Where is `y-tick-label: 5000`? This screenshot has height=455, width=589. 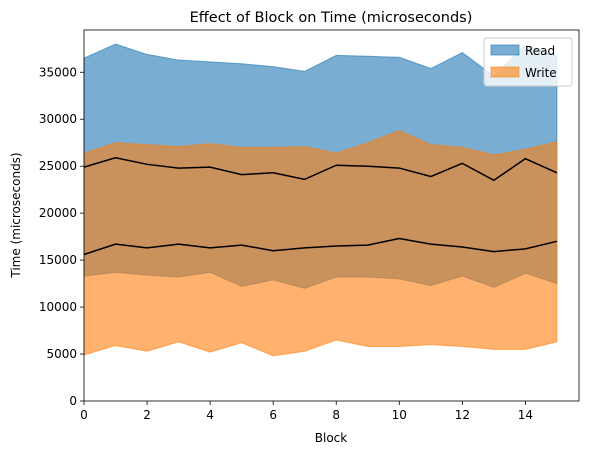 y-tick-label: 5000 is located at coordinates (61, 354).